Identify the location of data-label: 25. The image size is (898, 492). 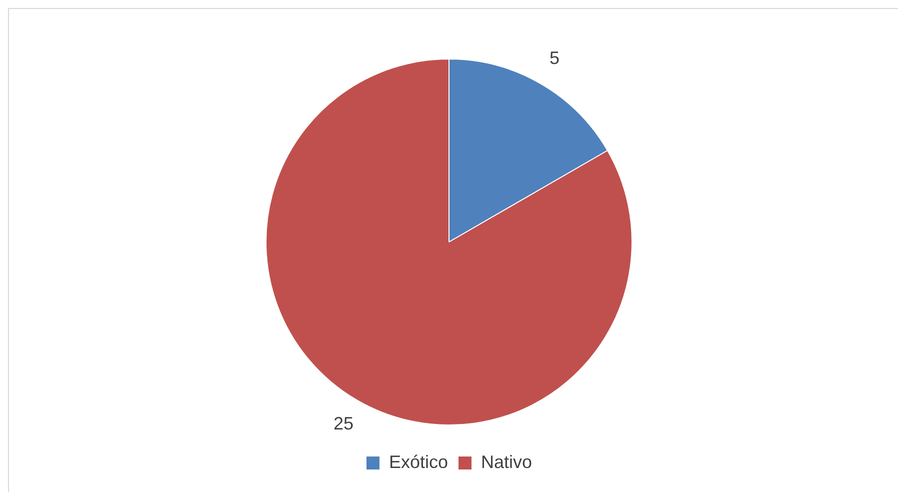
(343, 424).